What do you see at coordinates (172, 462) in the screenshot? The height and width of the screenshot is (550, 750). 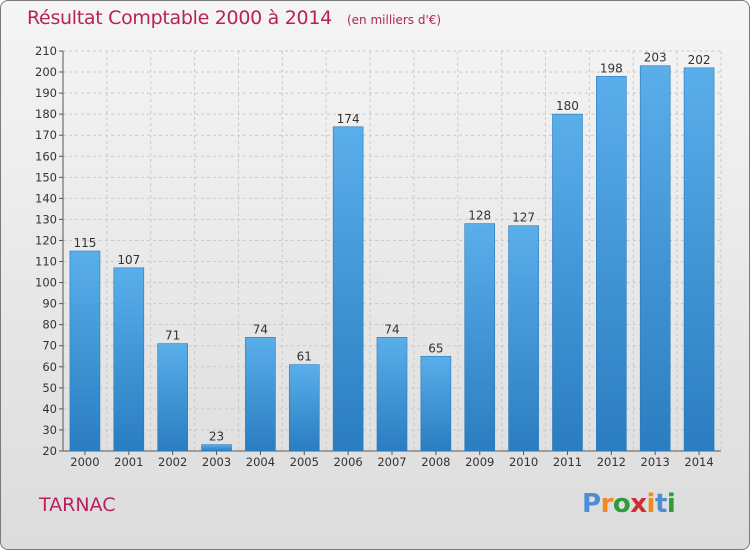 I see `x-tick-label: 2002` at bounding box center [172, 462].